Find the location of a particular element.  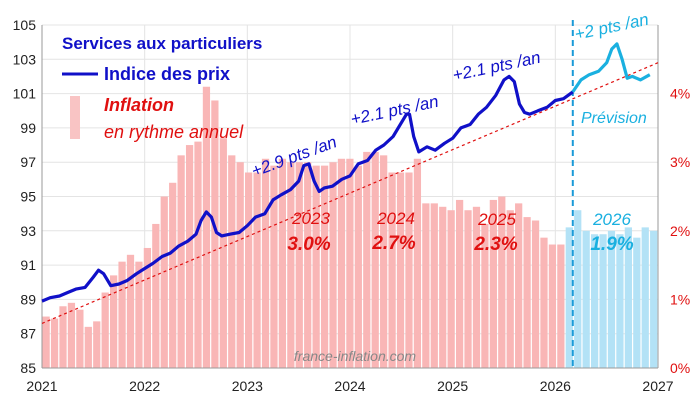

legend-title: Services aux particuliers is located at coordinates (162, 43).